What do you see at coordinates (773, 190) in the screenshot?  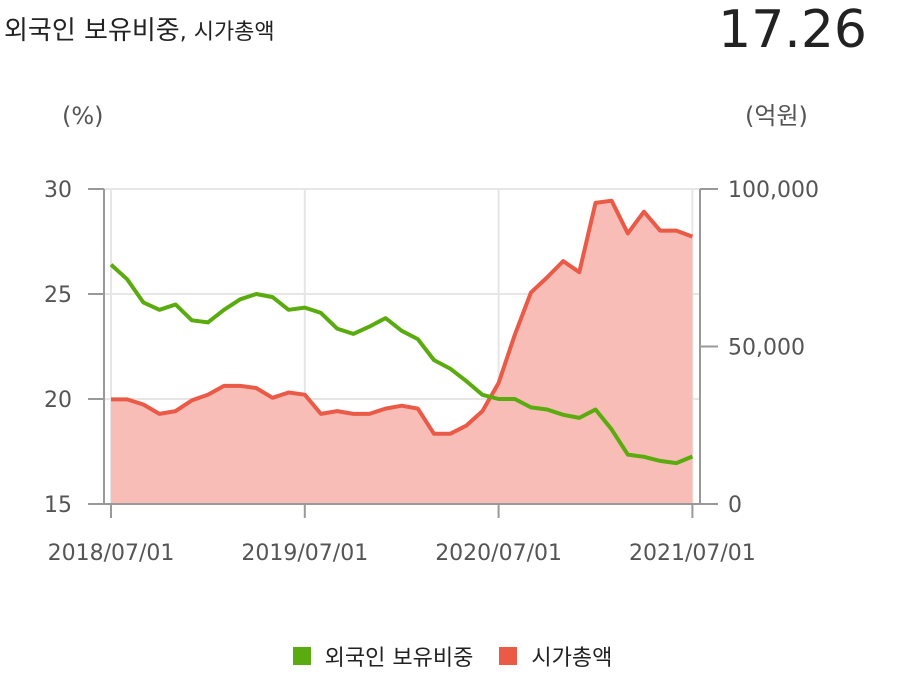 I see `right-tick-label: 100,000` at bounding box center [773, 190].